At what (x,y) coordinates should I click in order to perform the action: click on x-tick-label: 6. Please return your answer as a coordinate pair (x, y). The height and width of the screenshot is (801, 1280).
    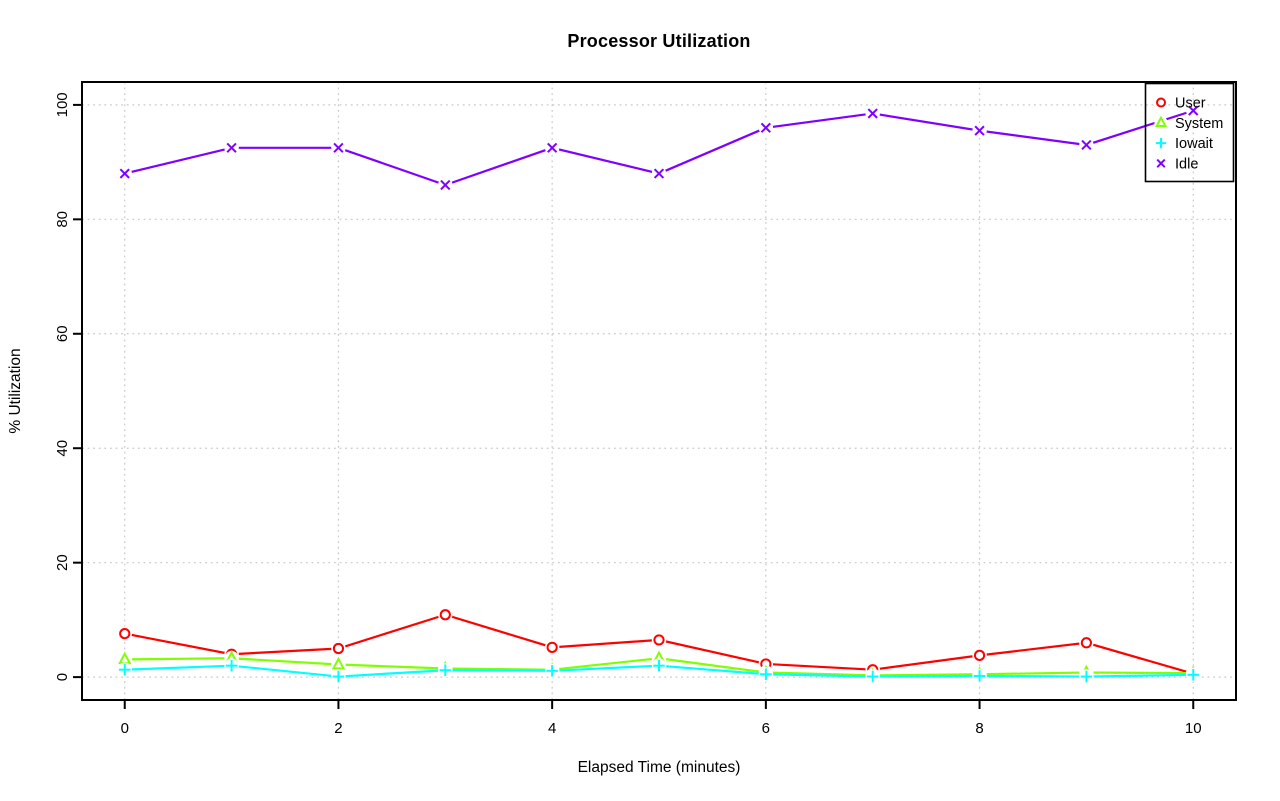
    Looking at the image, I should click on (766, 728).